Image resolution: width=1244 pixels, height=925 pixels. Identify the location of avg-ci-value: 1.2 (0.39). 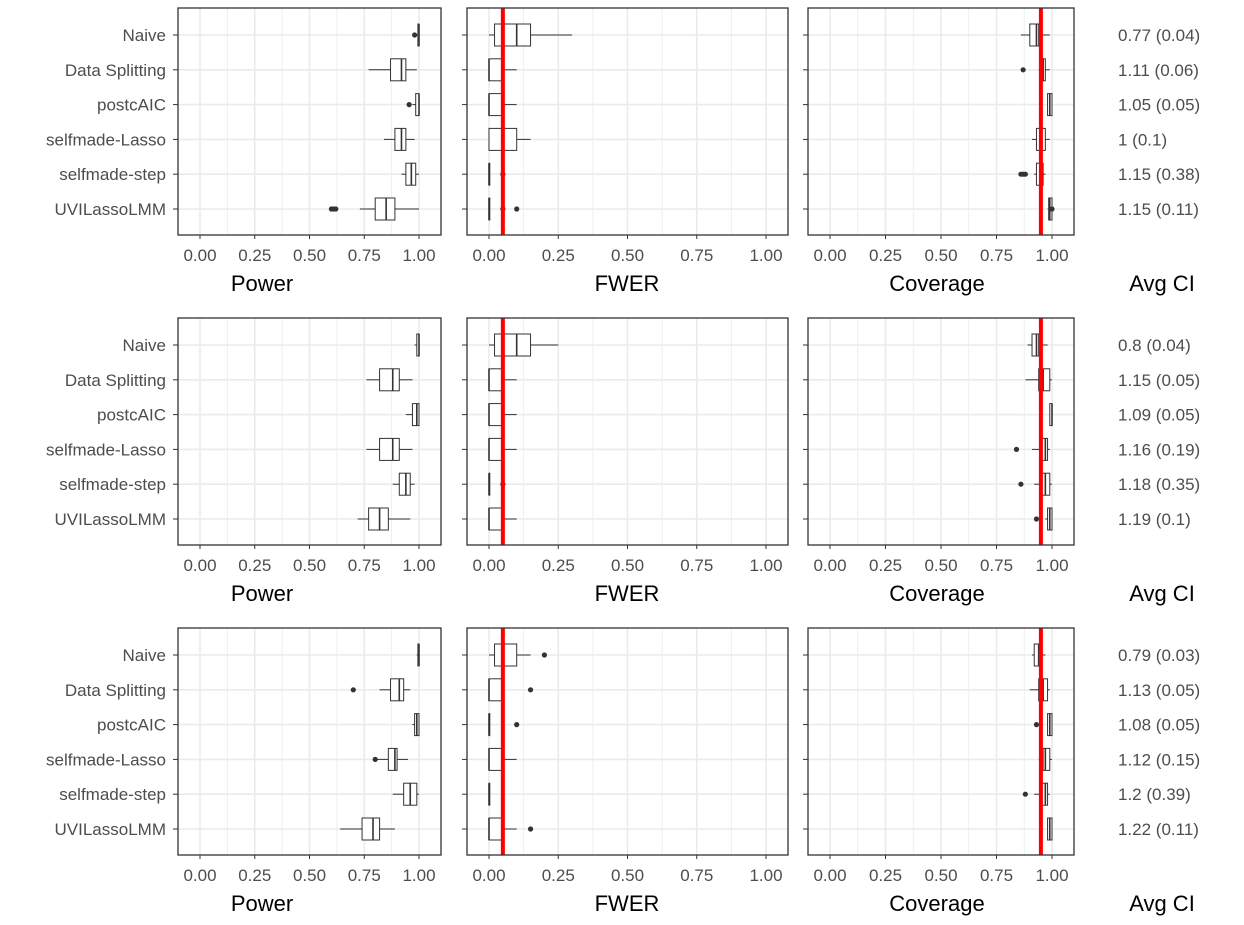
(1154, 794).